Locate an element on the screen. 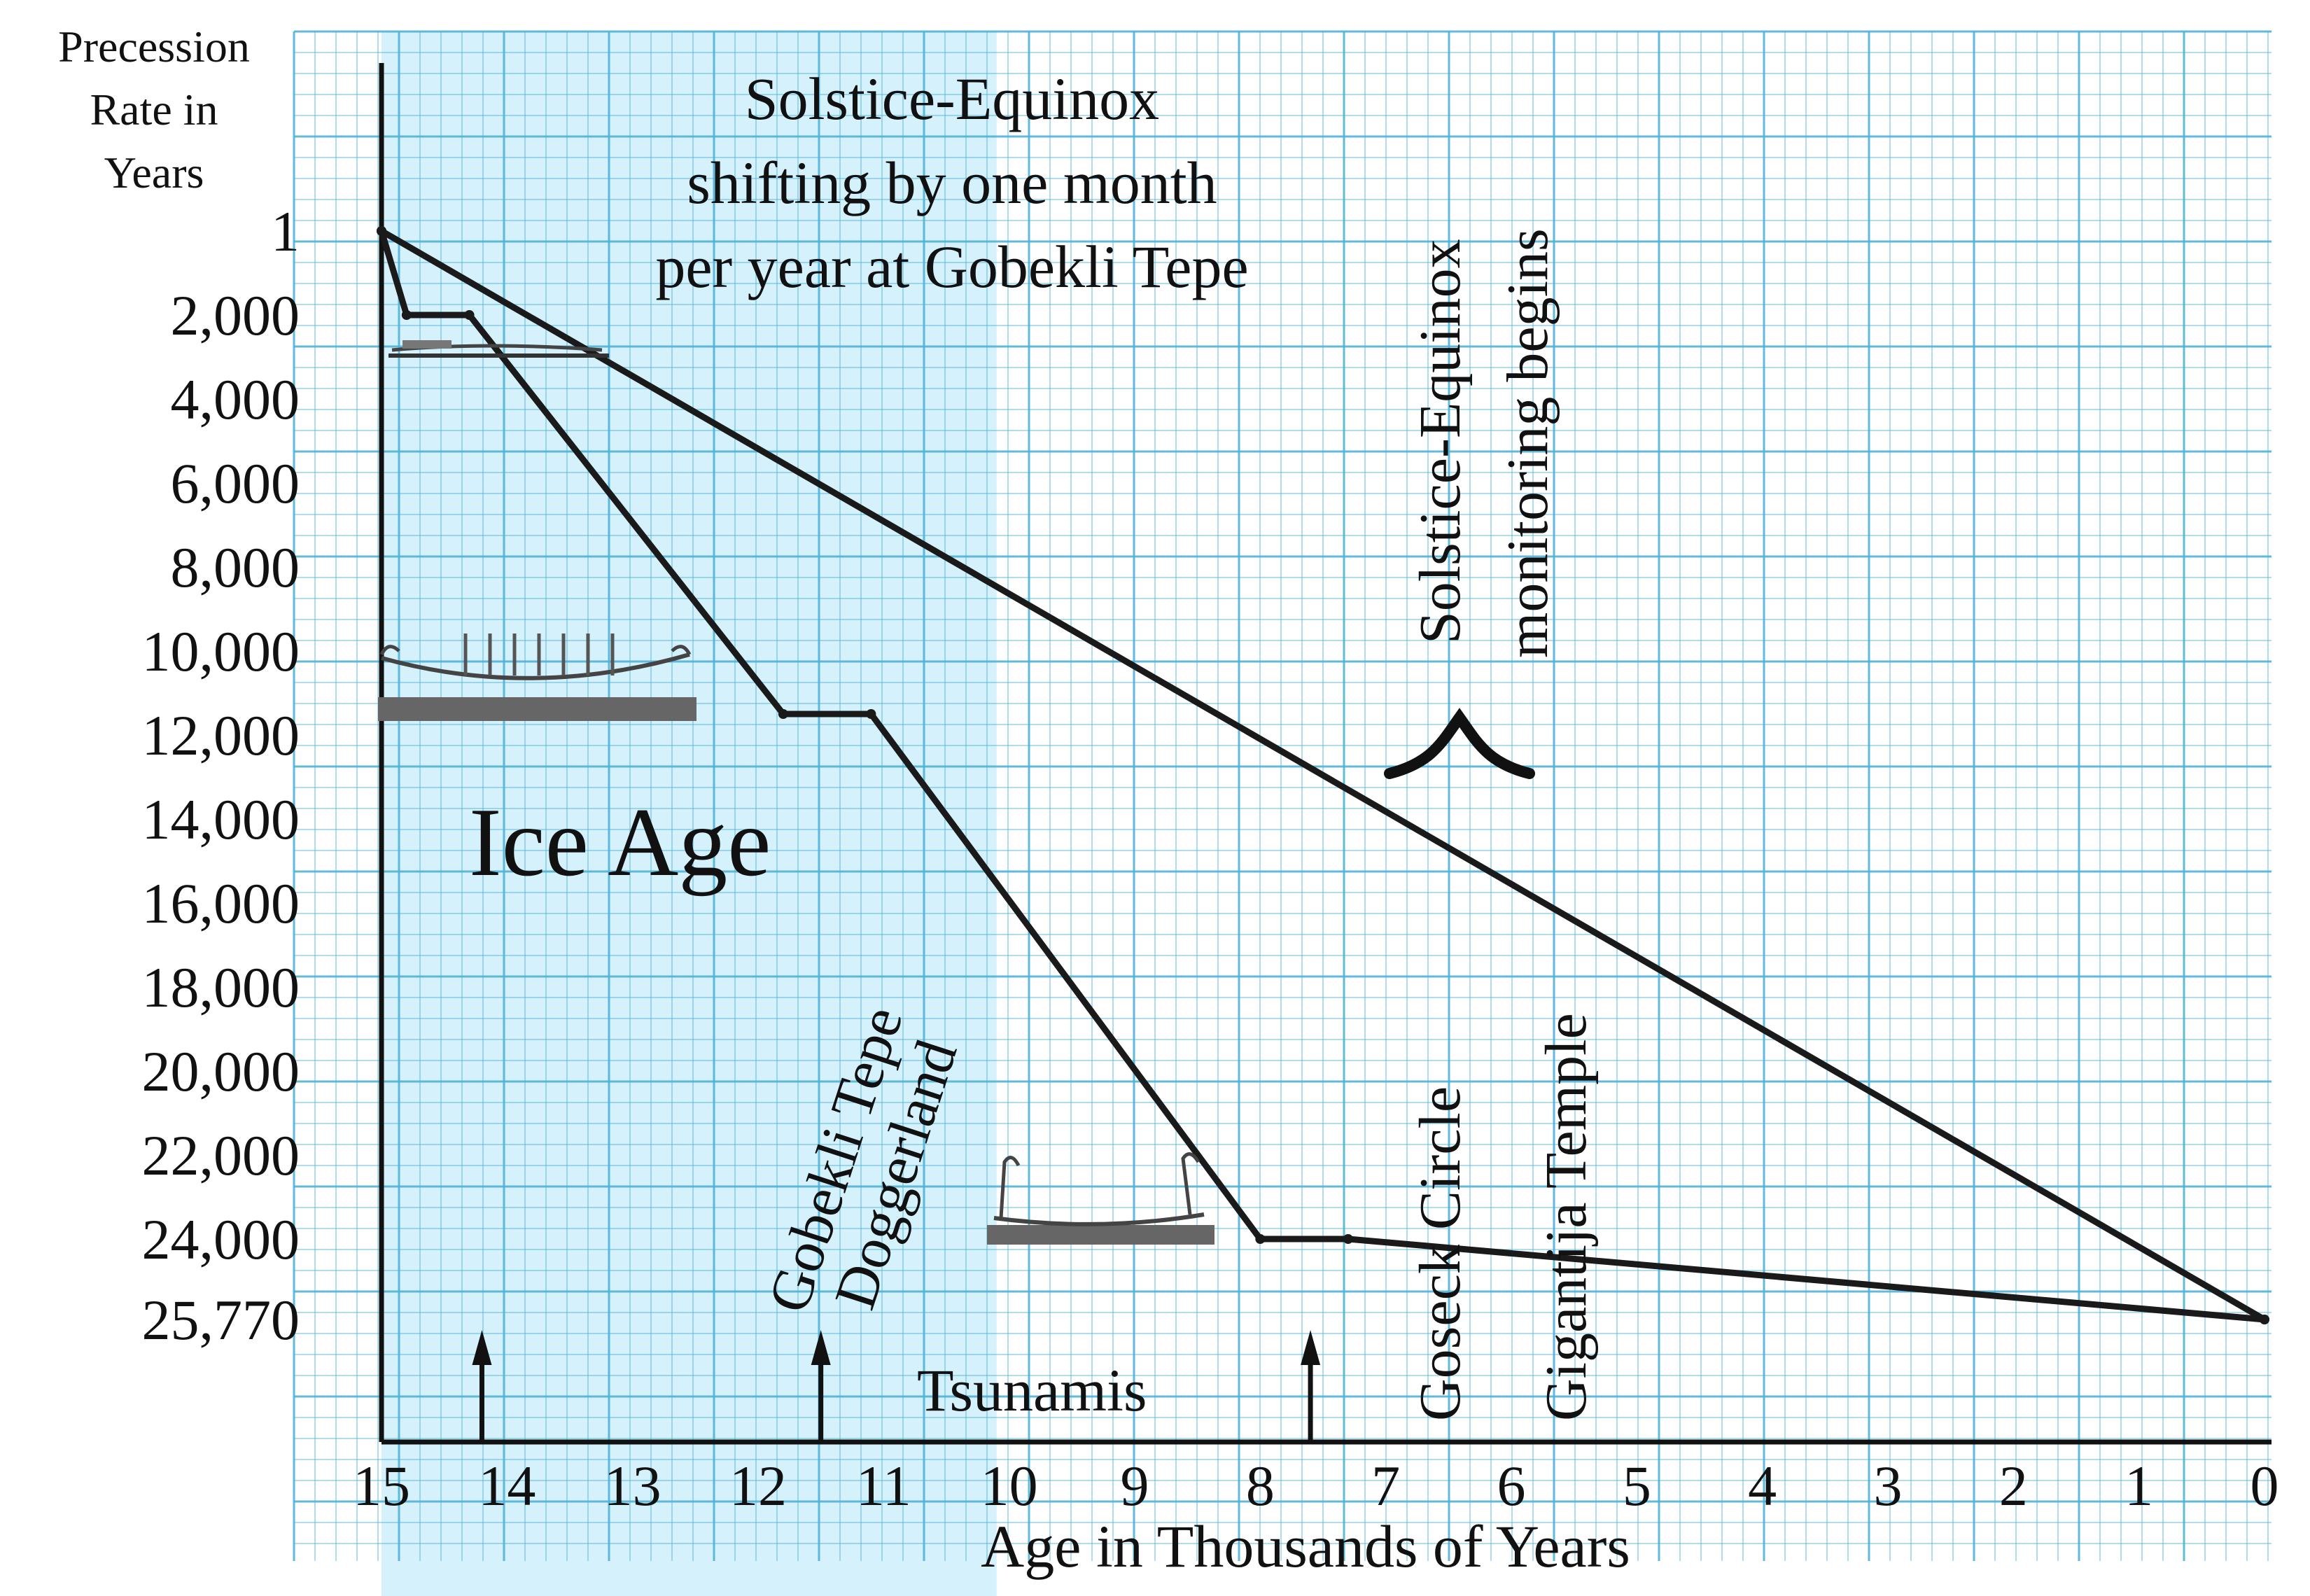  y-tick-label: 4,000 is located at coordinates (235, 399).